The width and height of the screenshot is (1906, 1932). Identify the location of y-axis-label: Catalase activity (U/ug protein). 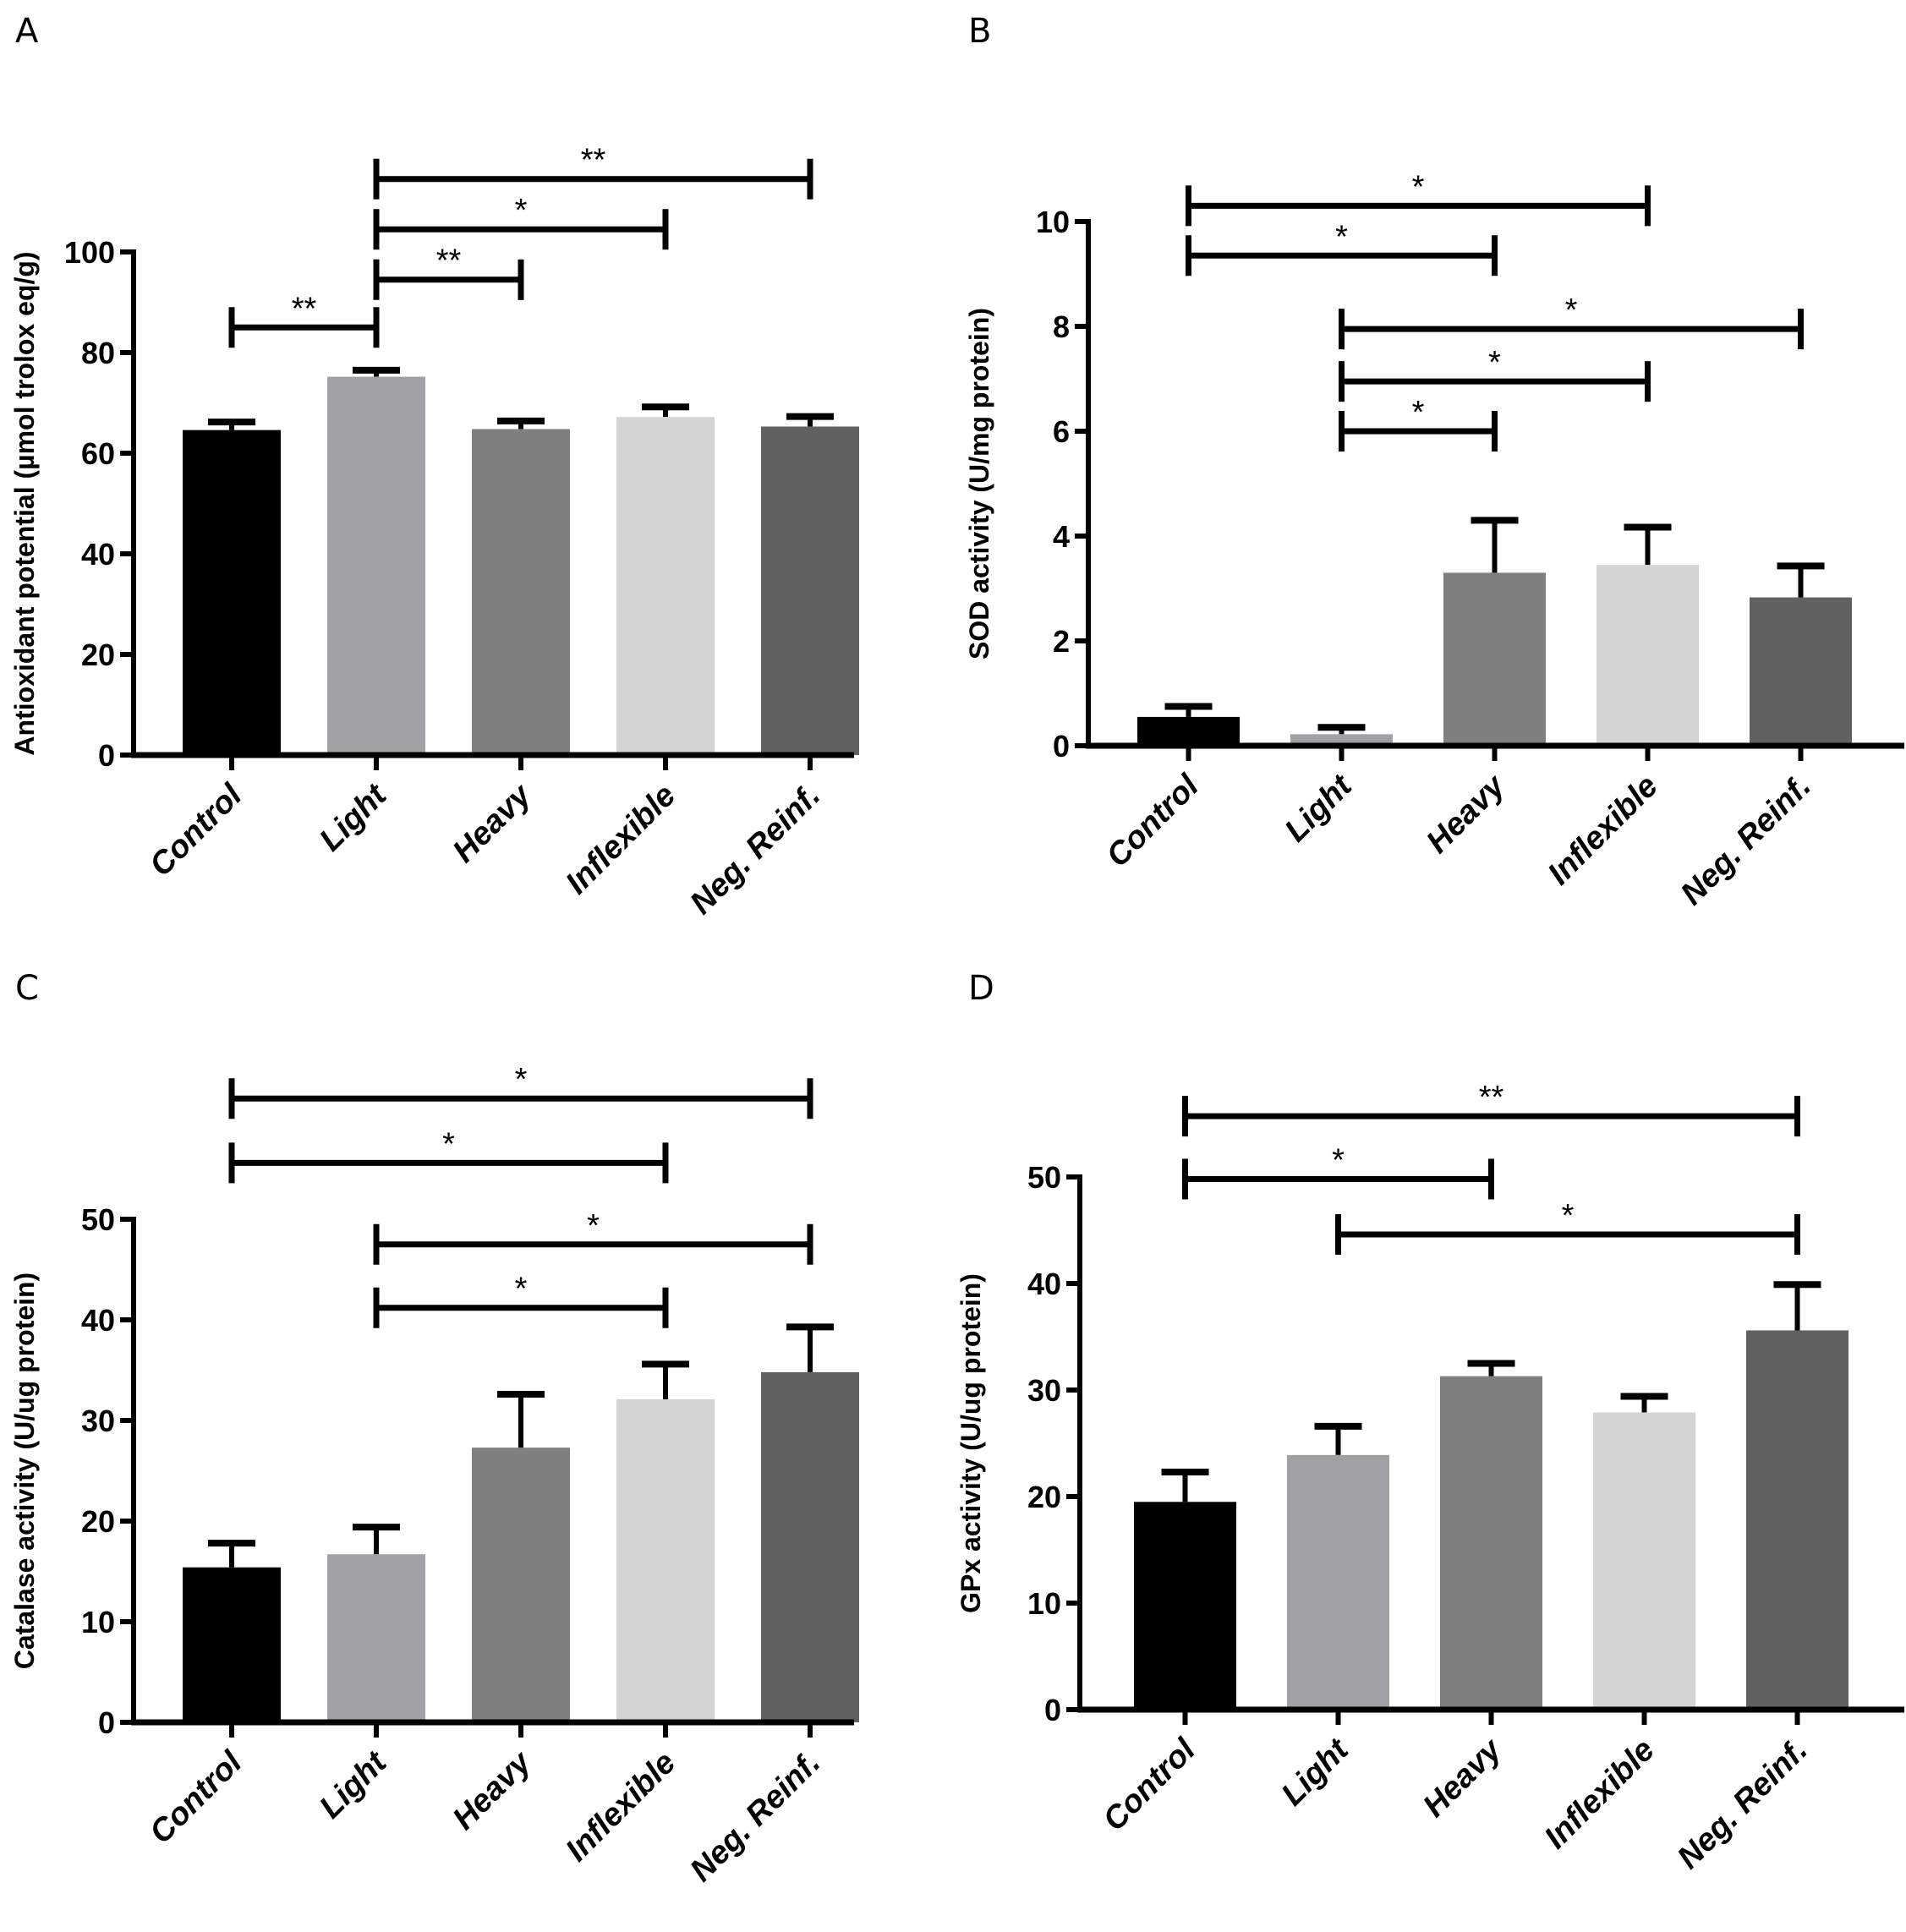
(24, 1470).